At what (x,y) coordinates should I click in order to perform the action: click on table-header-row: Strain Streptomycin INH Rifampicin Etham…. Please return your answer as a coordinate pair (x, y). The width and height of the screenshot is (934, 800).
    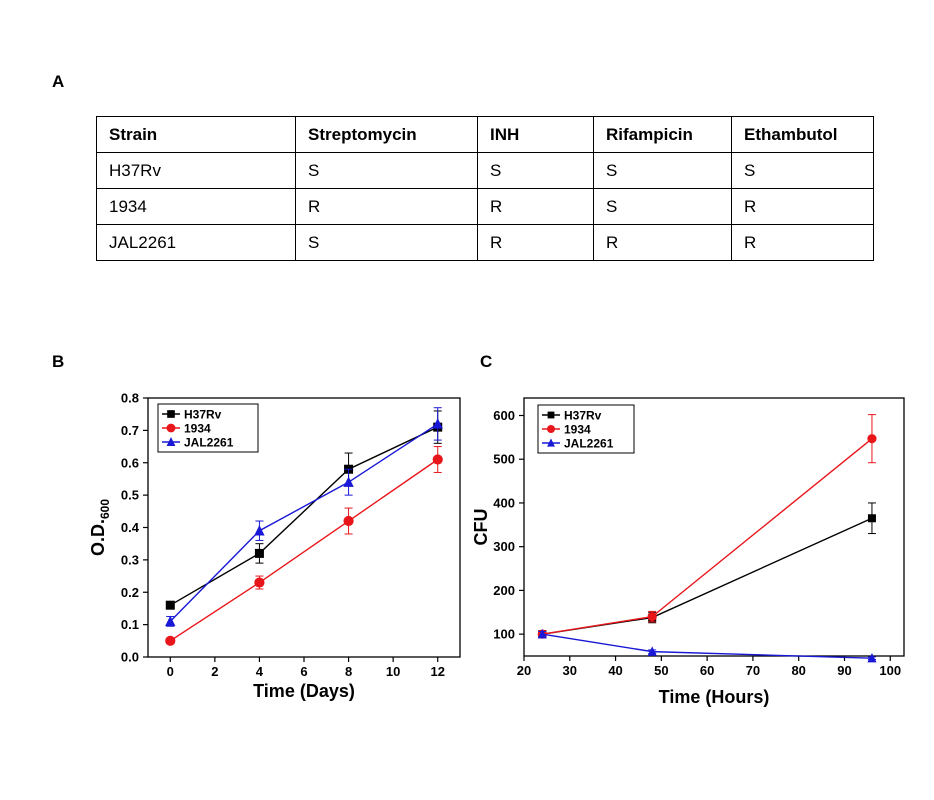
    Looking at the image, I should click on (485, 134).